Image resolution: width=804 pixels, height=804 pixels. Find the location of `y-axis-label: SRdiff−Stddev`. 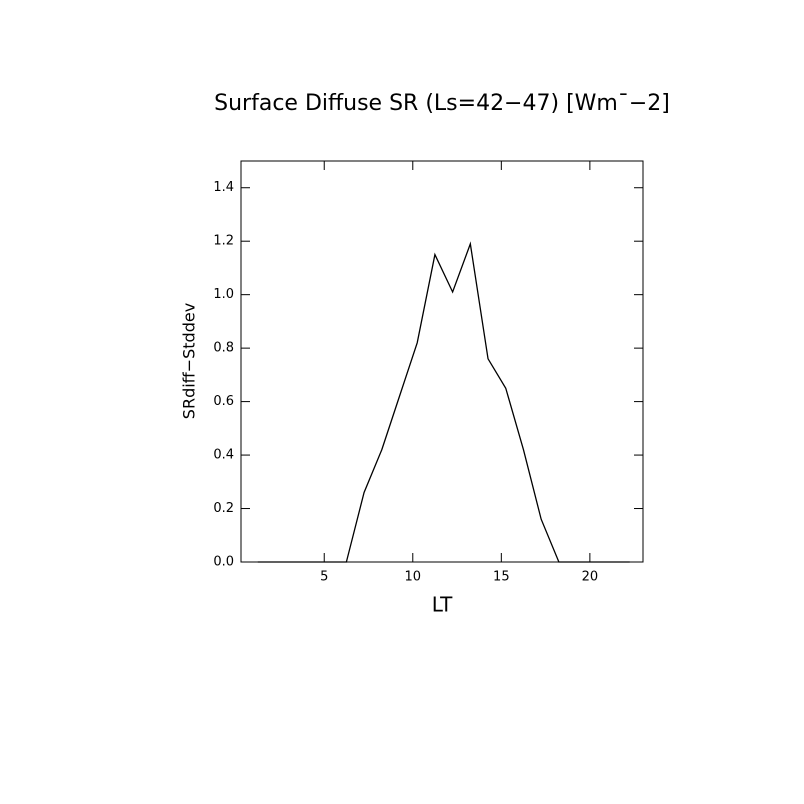

y-axis-label: SRdiff−Stddev is located at coordinates (189, 361).